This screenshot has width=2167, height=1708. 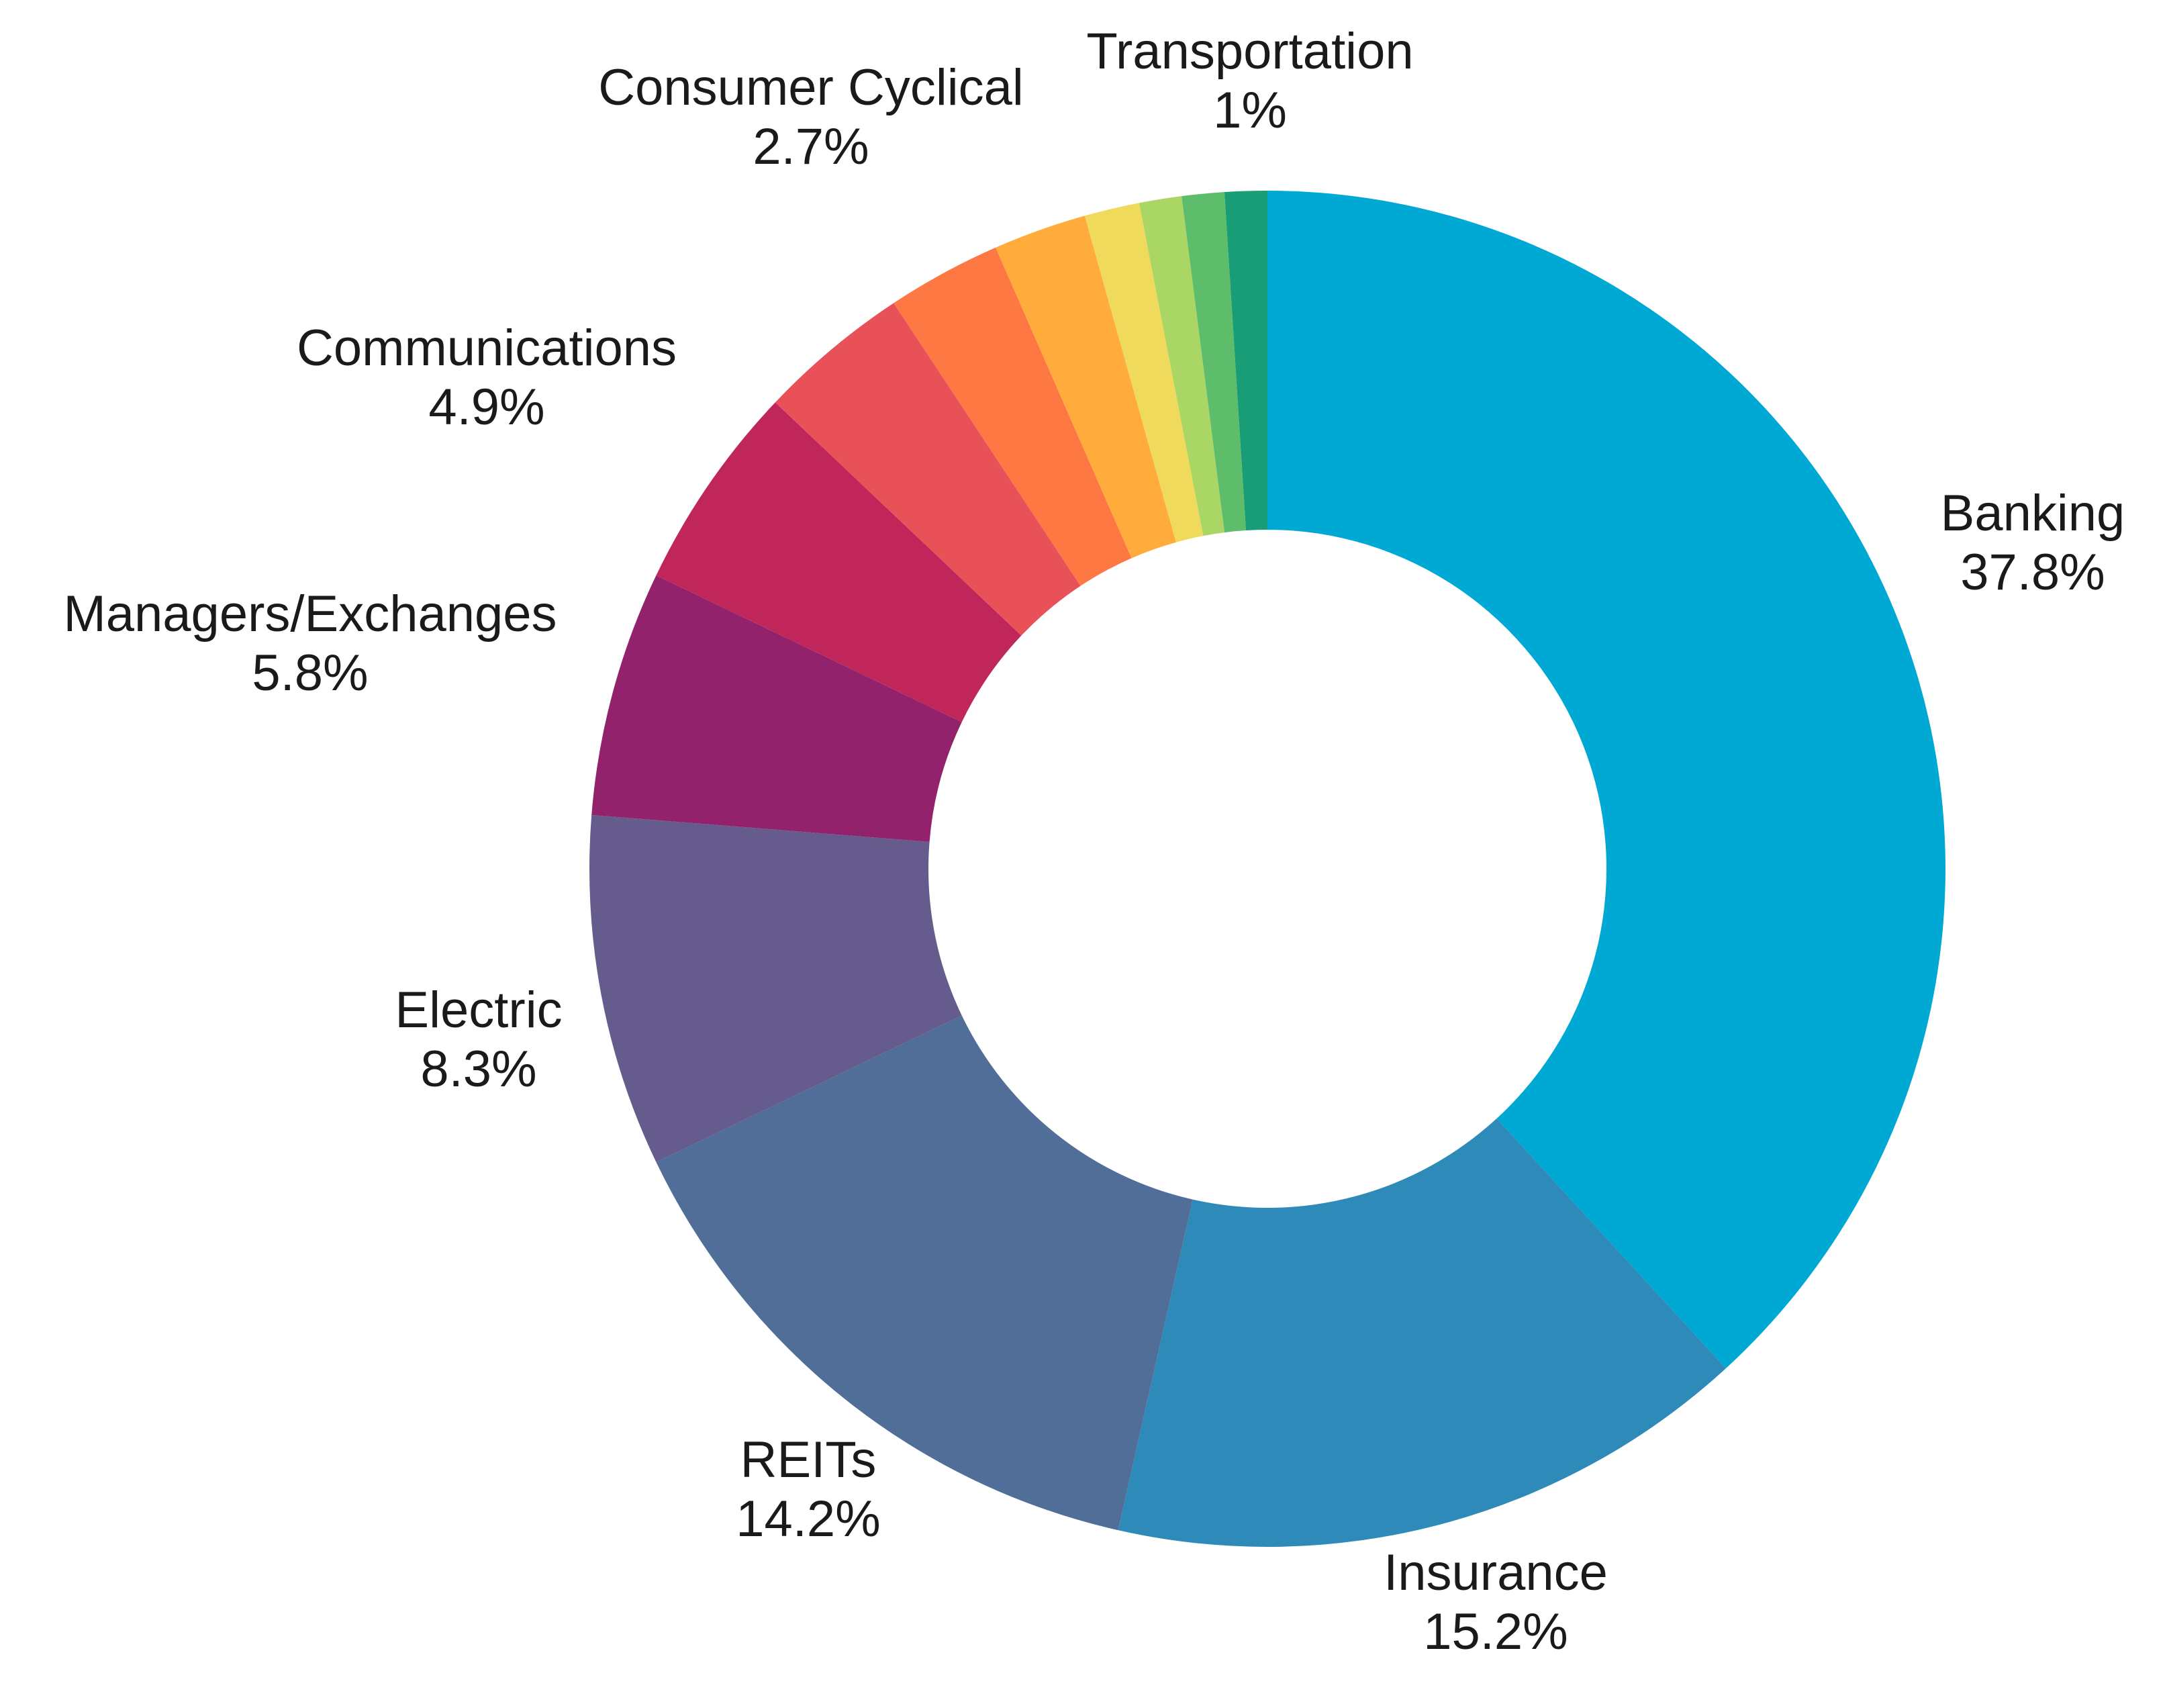 What do you see at coordinates (1495, 1632) in the screenshot?
I see `slice-value-insurance: 15.2%` at bounding box center [1495, 1632].